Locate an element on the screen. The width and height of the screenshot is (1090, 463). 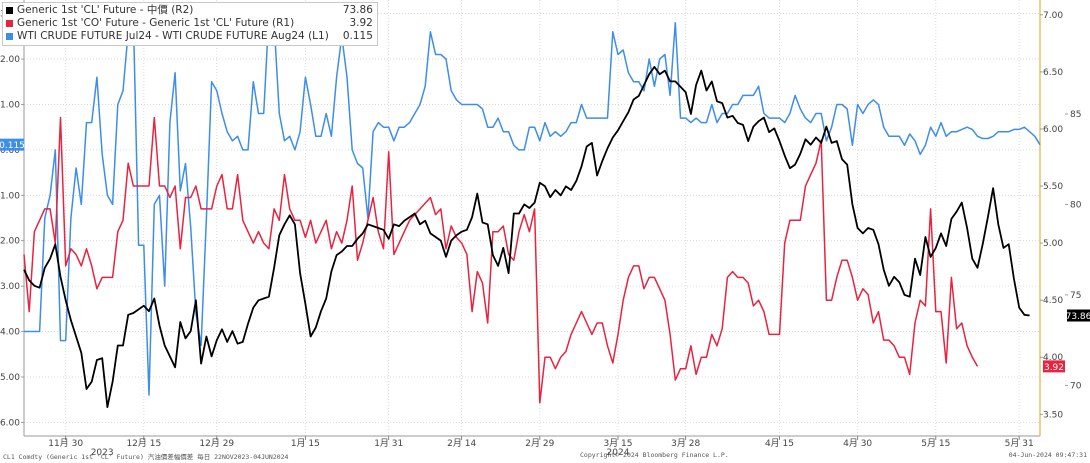
x-axis-year-label: 2023 is located at coordinates (102, 453).